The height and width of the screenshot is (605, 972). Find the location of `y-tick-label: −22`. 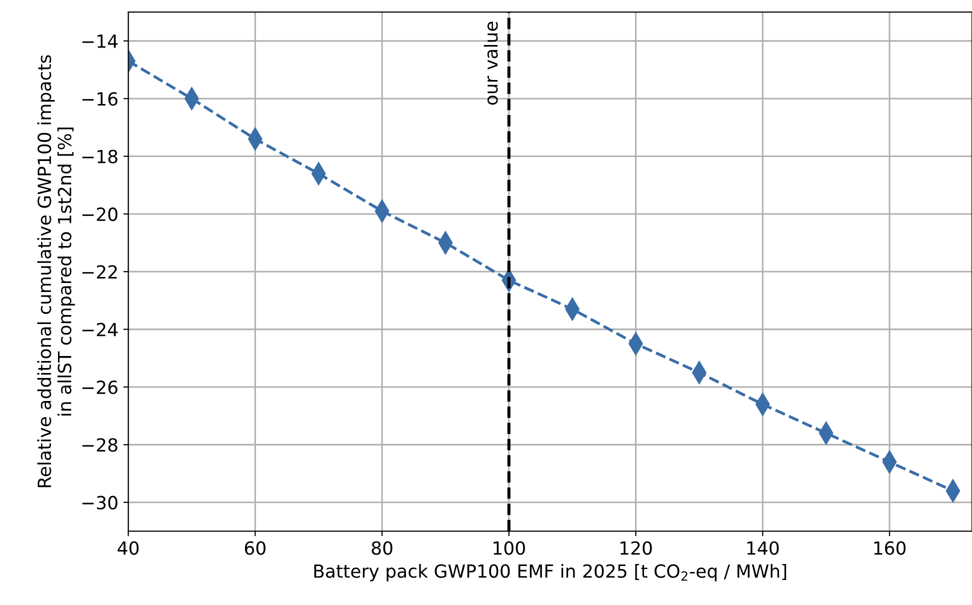

y-tick-label: −22 is located at coordinates (99, 272).